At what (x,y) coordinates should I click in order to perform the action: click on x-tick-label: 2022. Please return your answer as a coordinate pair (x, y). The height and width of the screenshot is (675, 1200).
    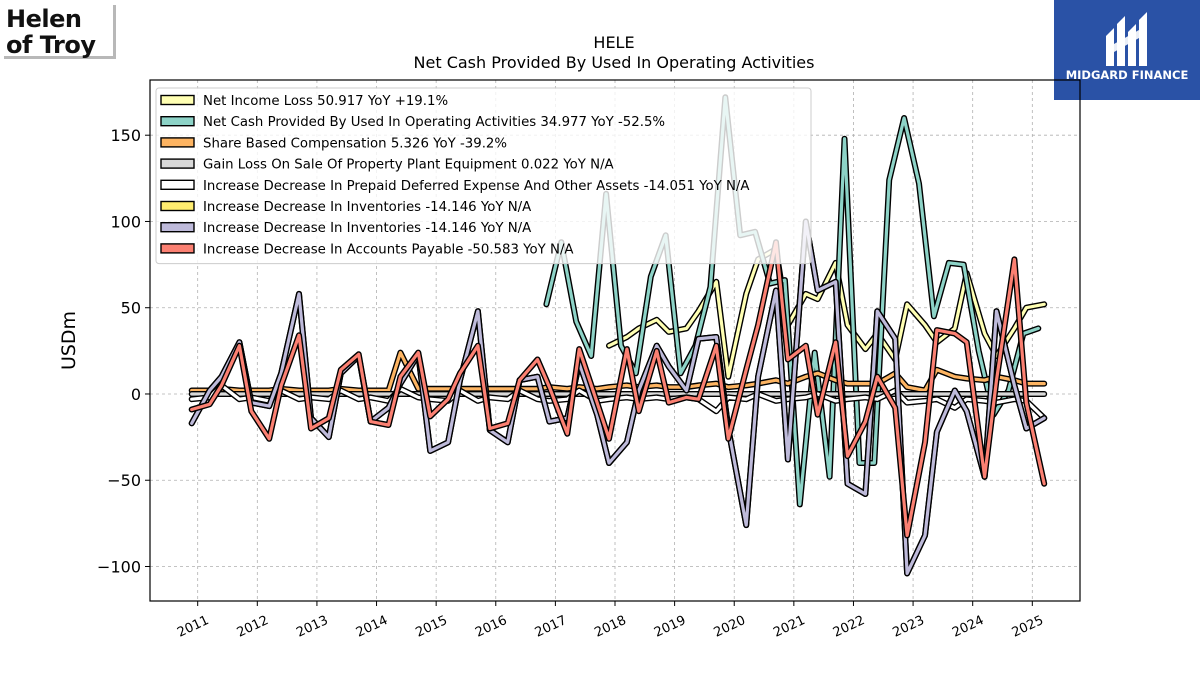
    Looking at the image, I should click on (849, 627).